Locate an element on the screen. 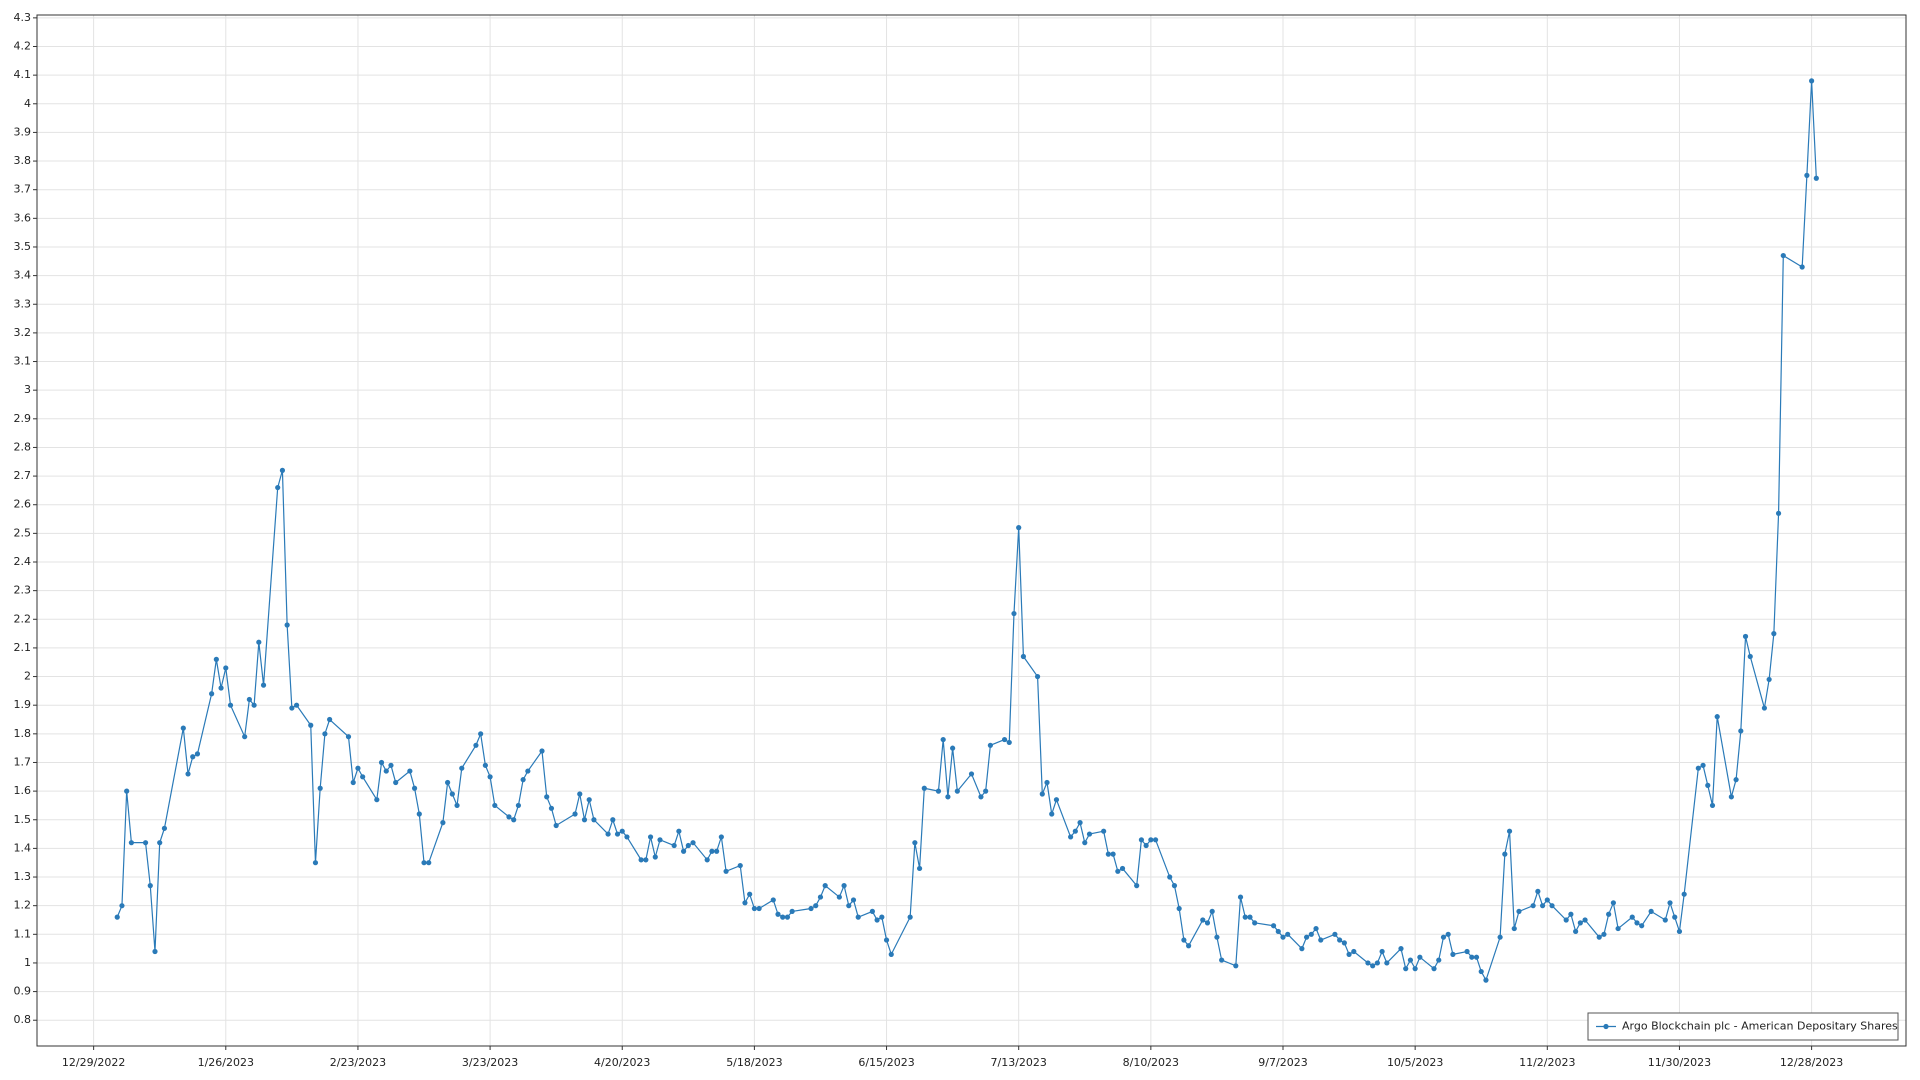 Image resolution: width=1920 pixels, height=1080 pixels. y-tick-label: 2.8 is located at coordinates (23, 446).